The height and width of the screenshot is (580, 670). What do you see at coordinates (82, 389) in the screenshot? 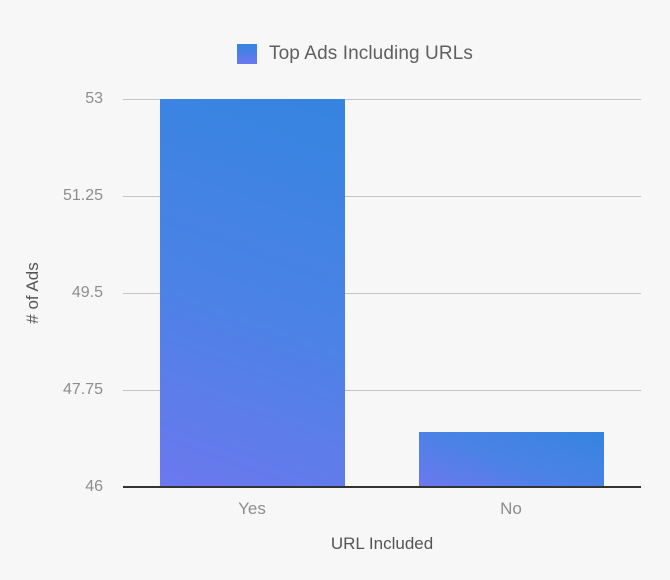
I see `y-tick-label: 47.75` at bounding box center [82, 389].